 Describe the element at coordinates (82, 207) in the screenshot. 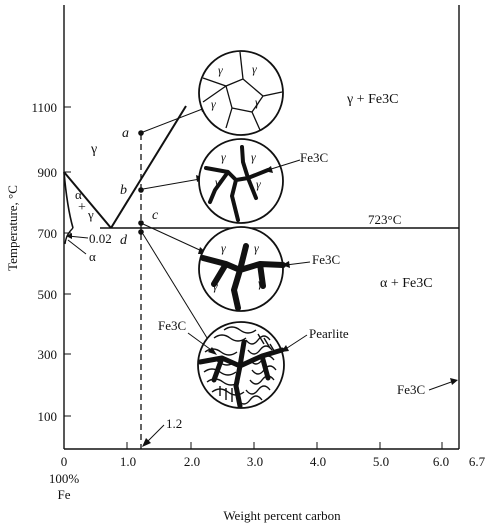

I see `region-alpha-gamma-plus: +` at that location.